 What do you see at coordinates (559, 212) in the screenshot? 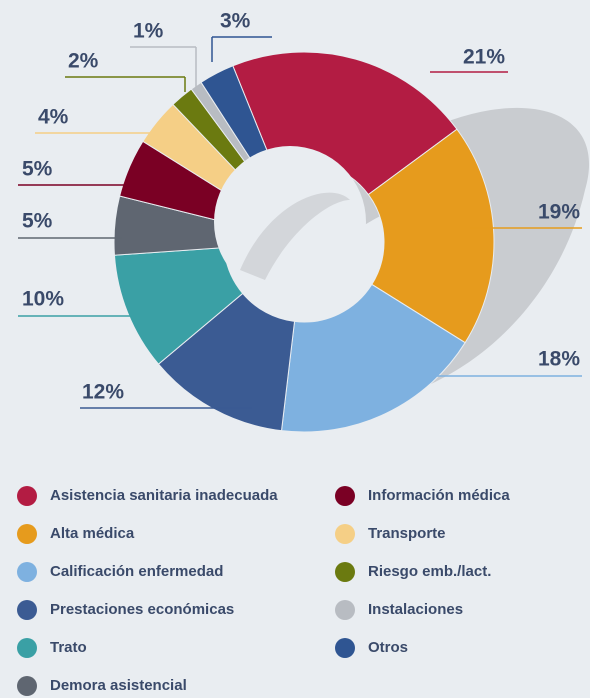
I see `data-label: 19%` at bounding box center [559, 212].